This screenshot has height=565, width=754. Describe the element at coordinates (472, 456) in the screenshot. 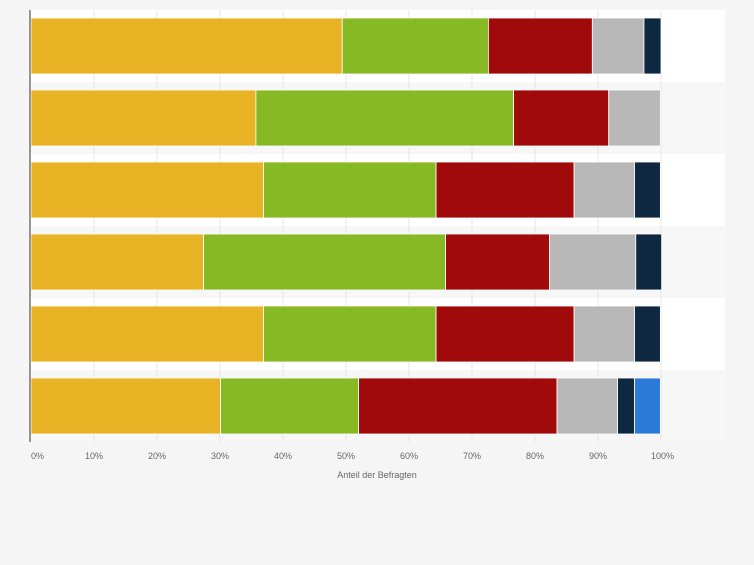

I see `x-tick-label: 70%` at that location.